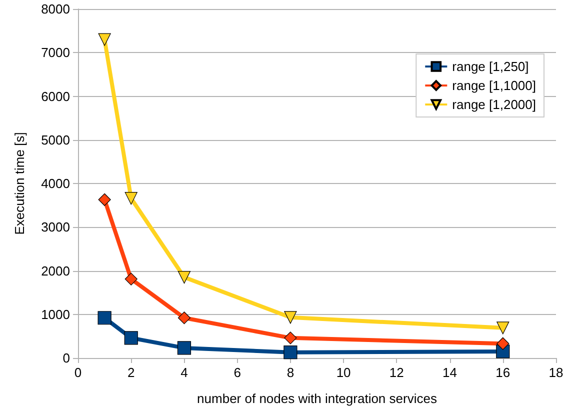 This screenshot has width=568, height=412. What do you see at coordinates (55, 183) in the screenshot?
I see `y-tick-label: 4000` at bounding box center [55, 183].